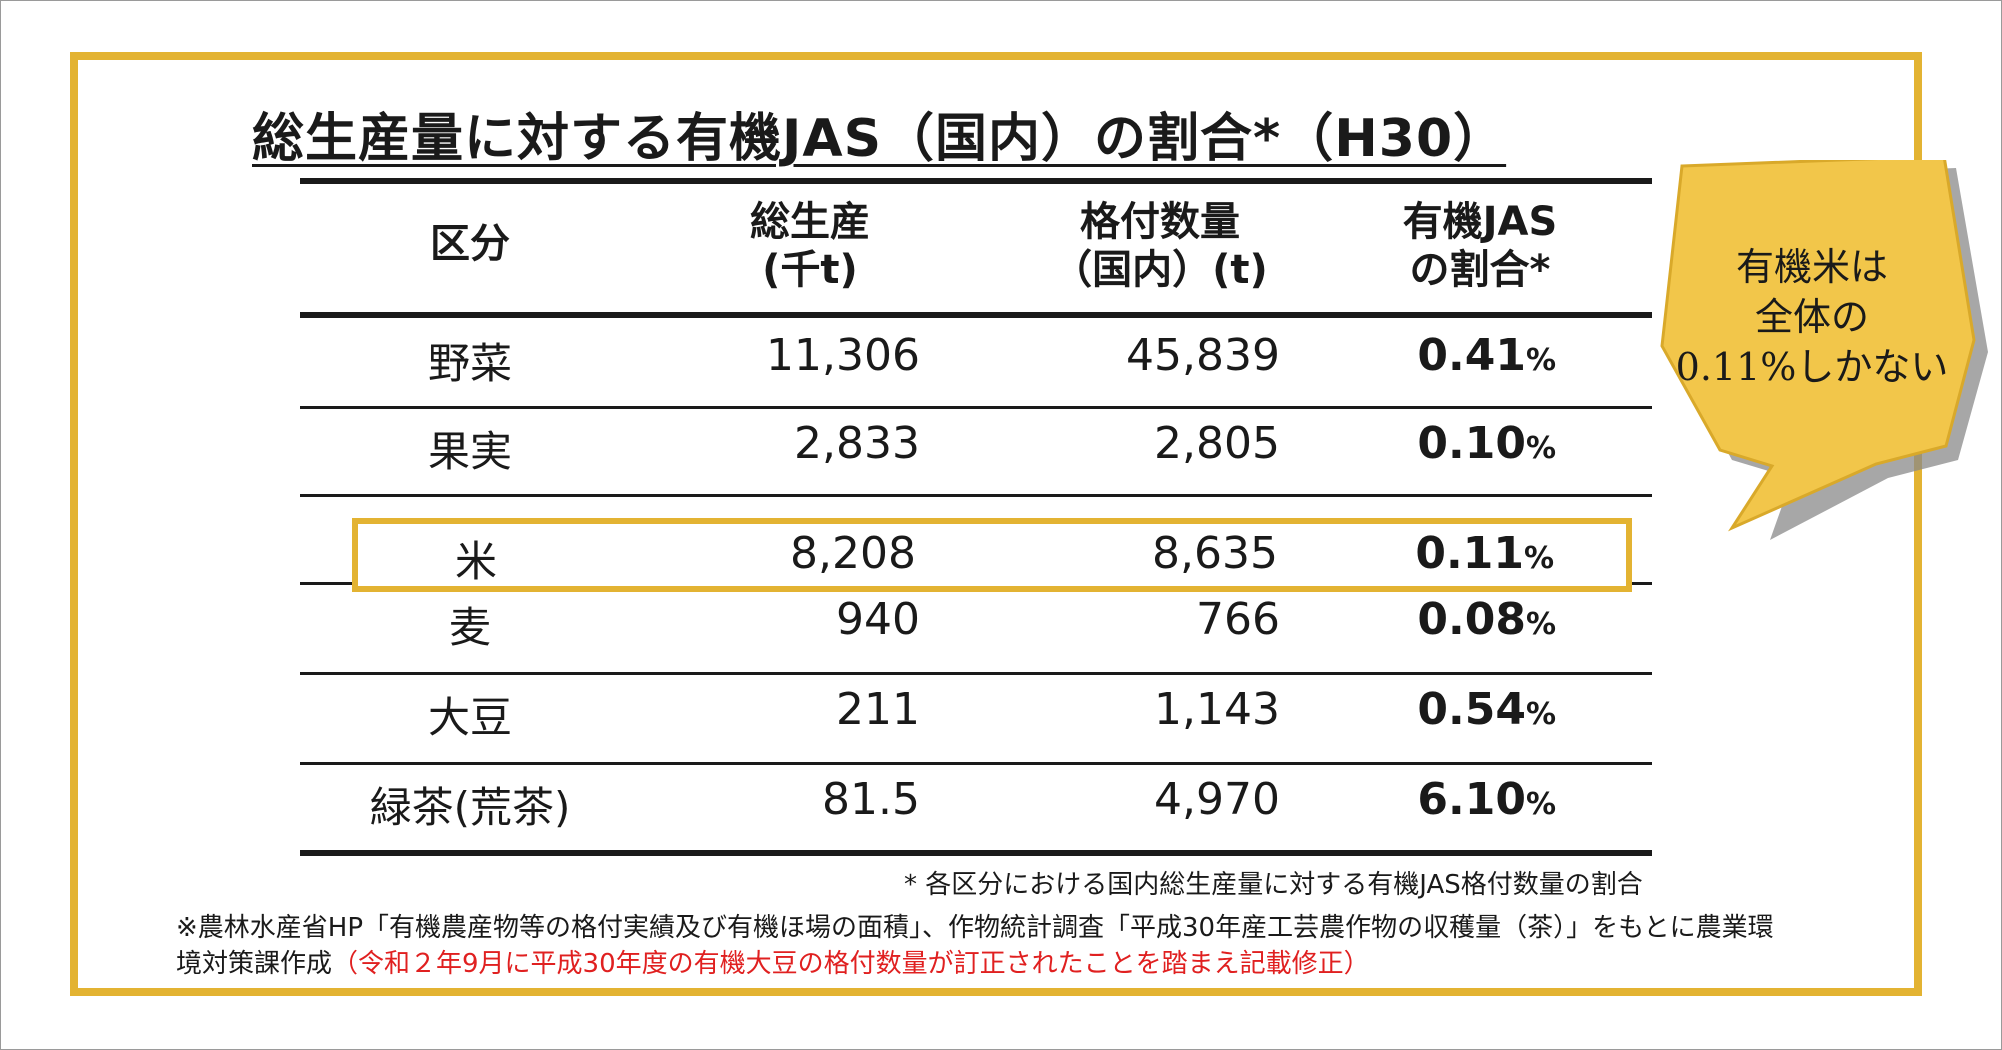 The width and height of the screenshot is (2002, 1050). Describe the element at coordinates (976, 853) in the screenshot. I see `table-bottom-rule` at that location.